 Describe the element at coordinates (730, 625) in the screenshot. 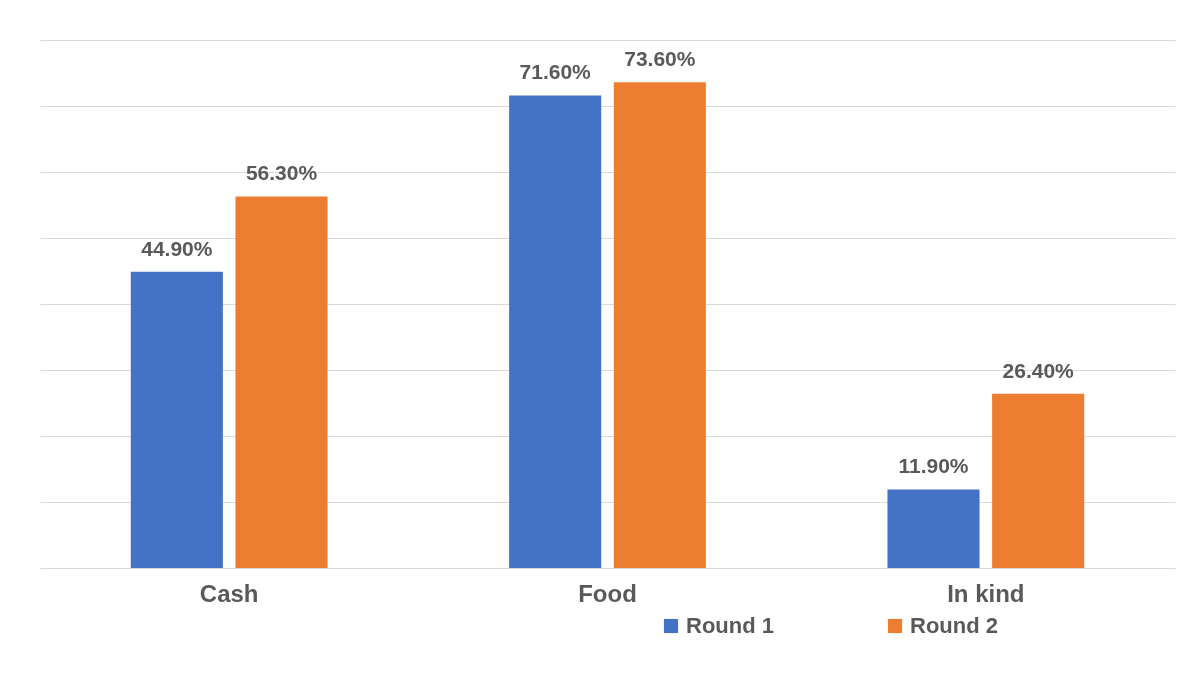

I see `legend-label: Round 1` at that location.